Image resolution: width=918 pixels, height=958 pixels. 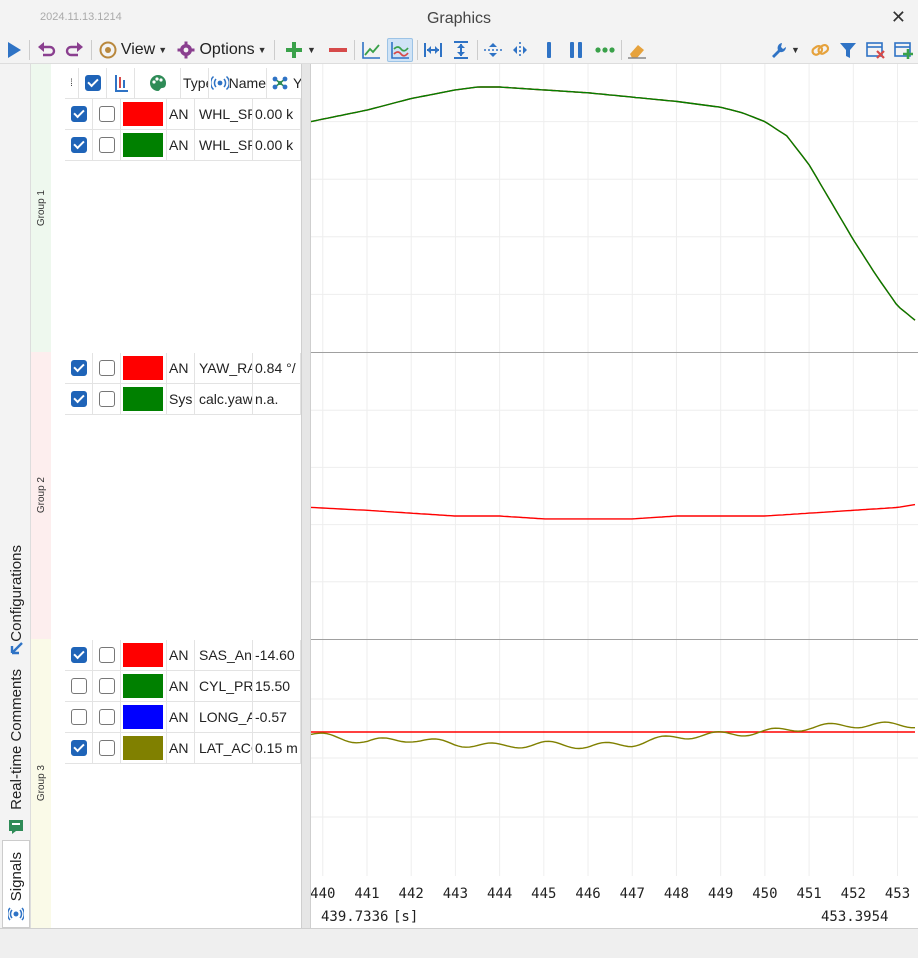 I want to click on cursor-horizontal-button, so click(x=493, y=50).